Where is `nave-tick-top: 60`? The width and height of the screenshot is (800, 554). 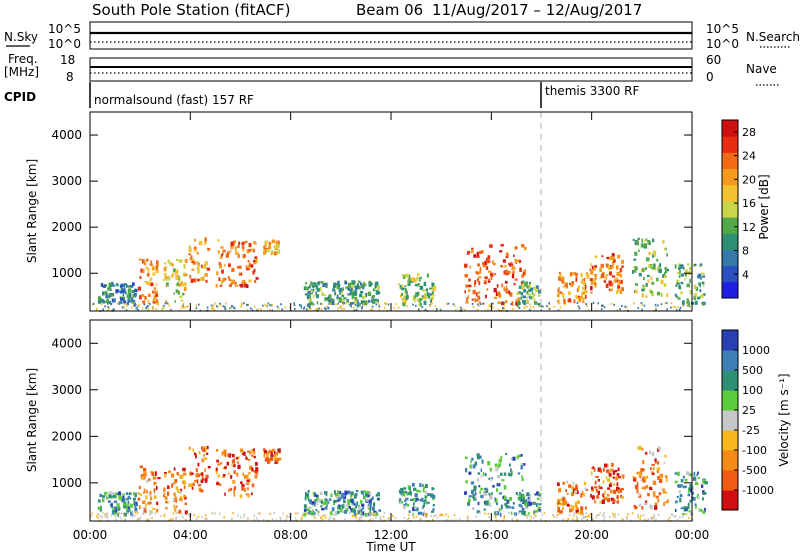 nave-tick-top: 60 is located at coordinates (713, 60).